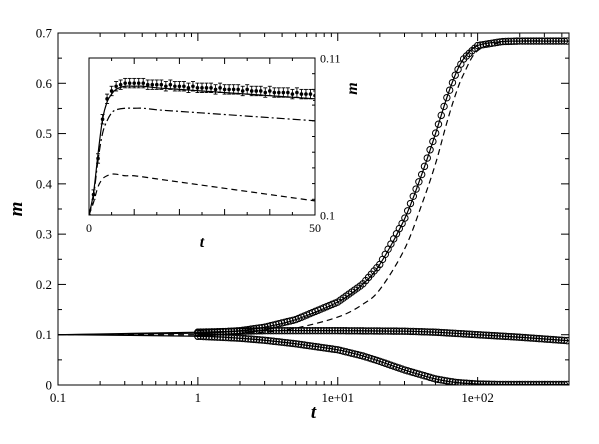  Describe the element at coordinates (198, 397) in the screenshot. I see `main-x-tick-label: 1` at that location.